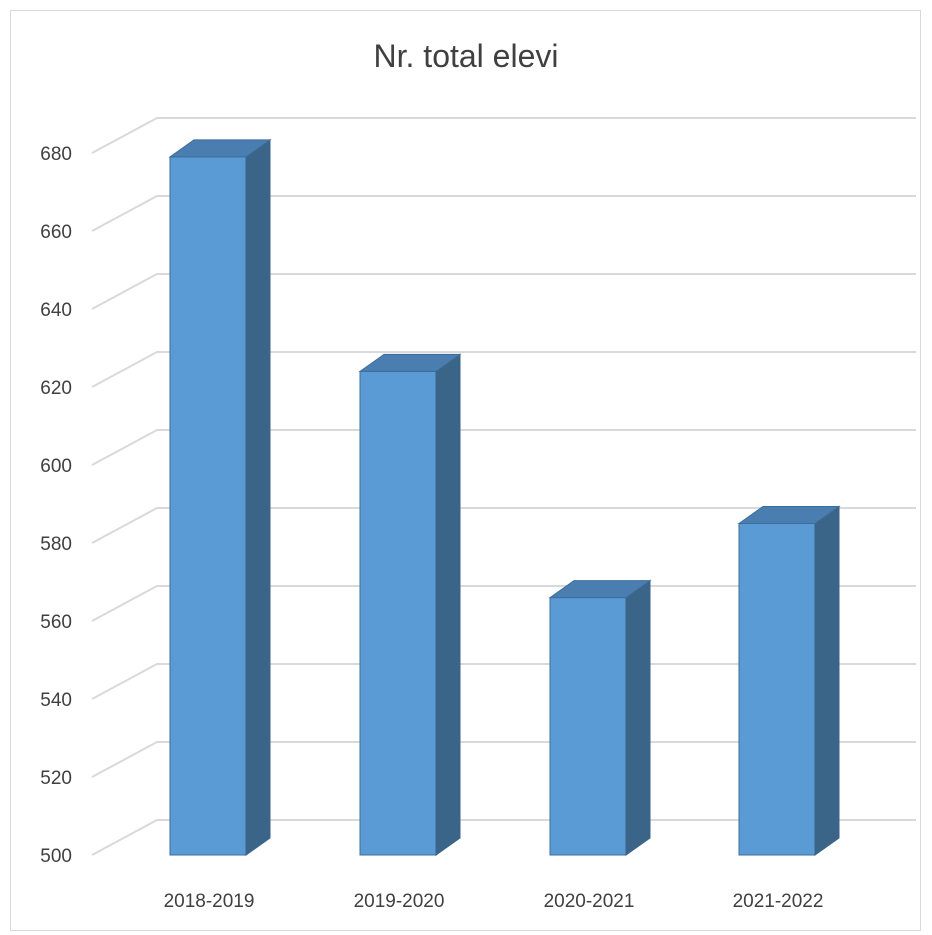 This screenshot has width=932, height=935. I want to click on x-tick-label: 2019-2020, so click(399, 901).